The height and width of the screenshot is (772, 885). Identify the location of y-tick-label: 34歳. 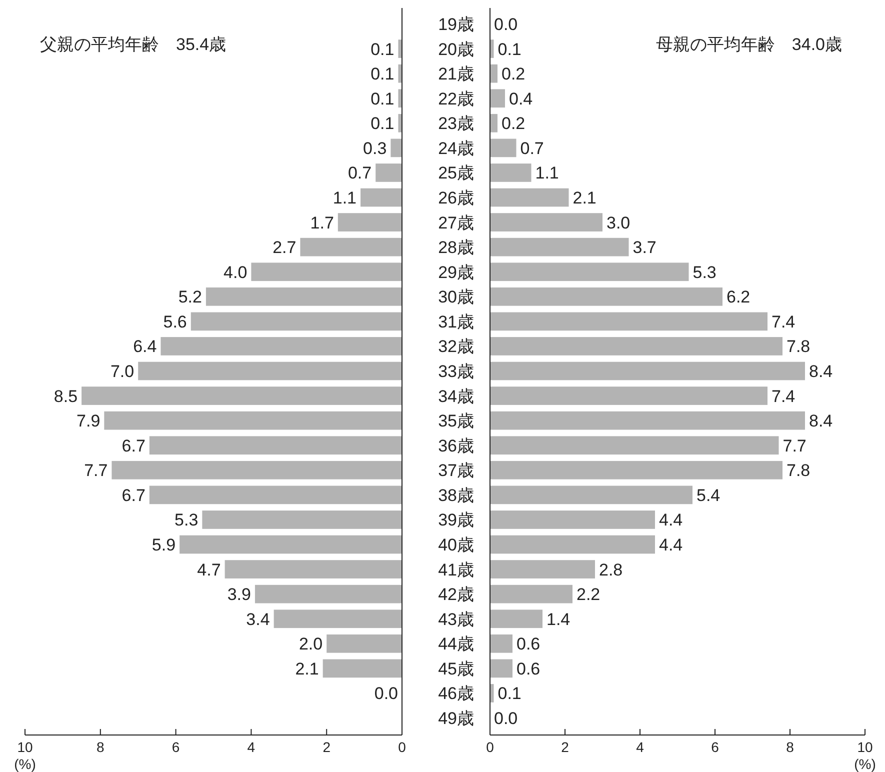
(456, 396).